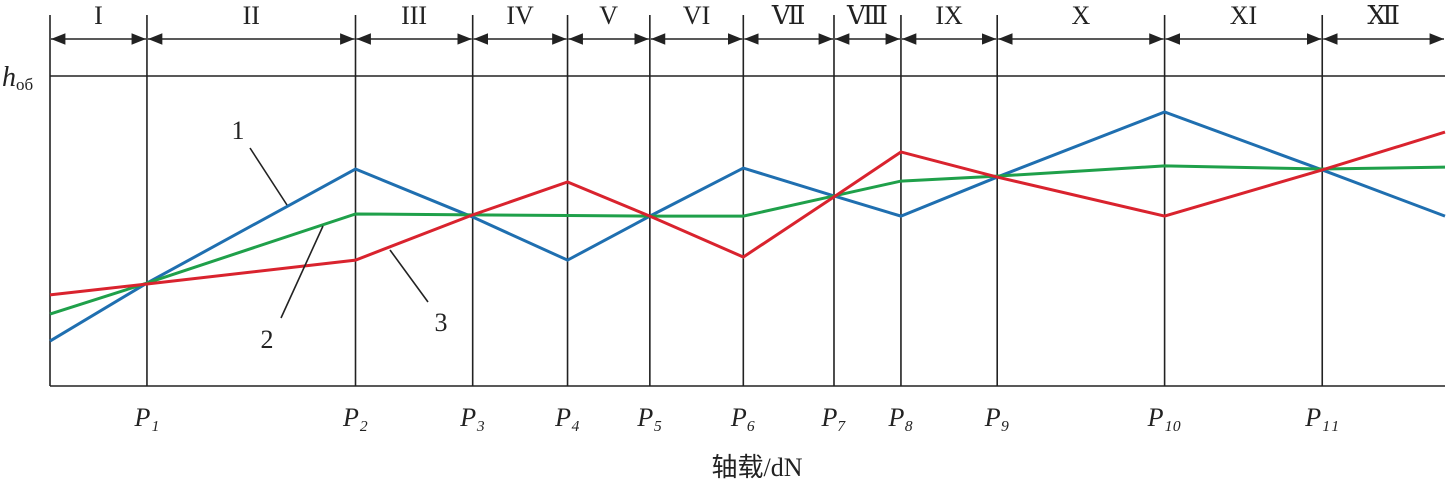  Describe the element at coordinates (1383, 15) in the screenshot. I see `region-label: Ⅻ` at that location.